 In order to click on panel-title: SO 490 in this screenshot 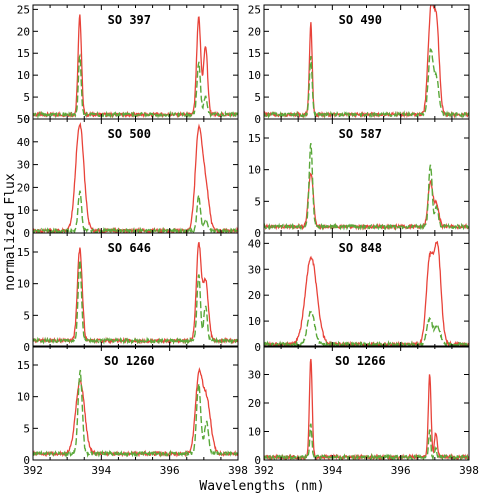, I will do `click(360, 20)`.